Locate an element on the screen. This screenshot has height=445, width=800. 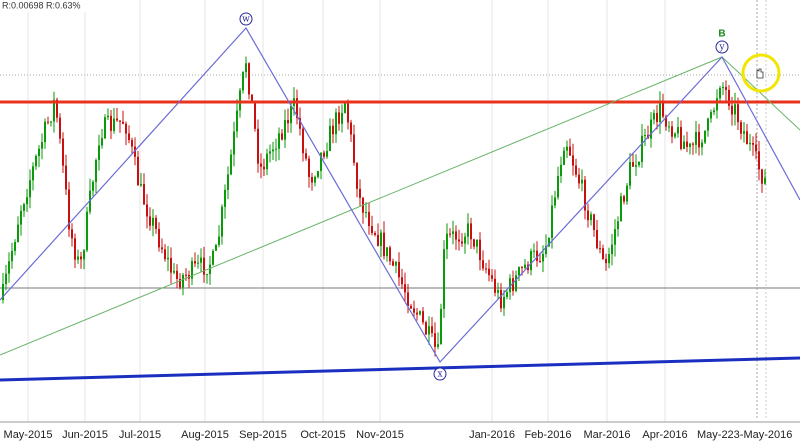
wave-label: B is located at coordinates (721, 34).